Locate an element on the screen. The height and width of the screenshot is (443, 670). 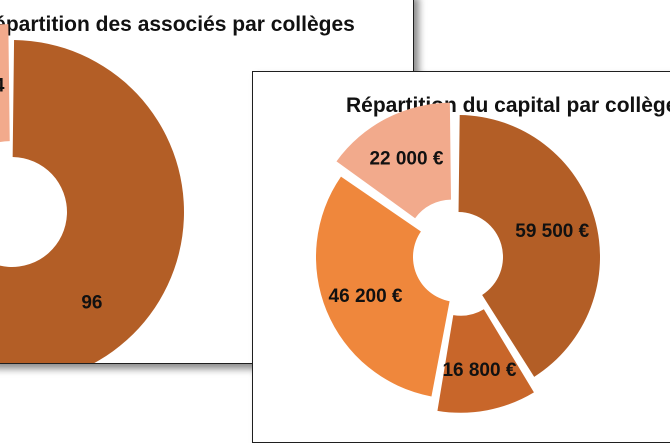
chart-title-associes: Répartition des associés par collèges is located at coordinates (177, 24).